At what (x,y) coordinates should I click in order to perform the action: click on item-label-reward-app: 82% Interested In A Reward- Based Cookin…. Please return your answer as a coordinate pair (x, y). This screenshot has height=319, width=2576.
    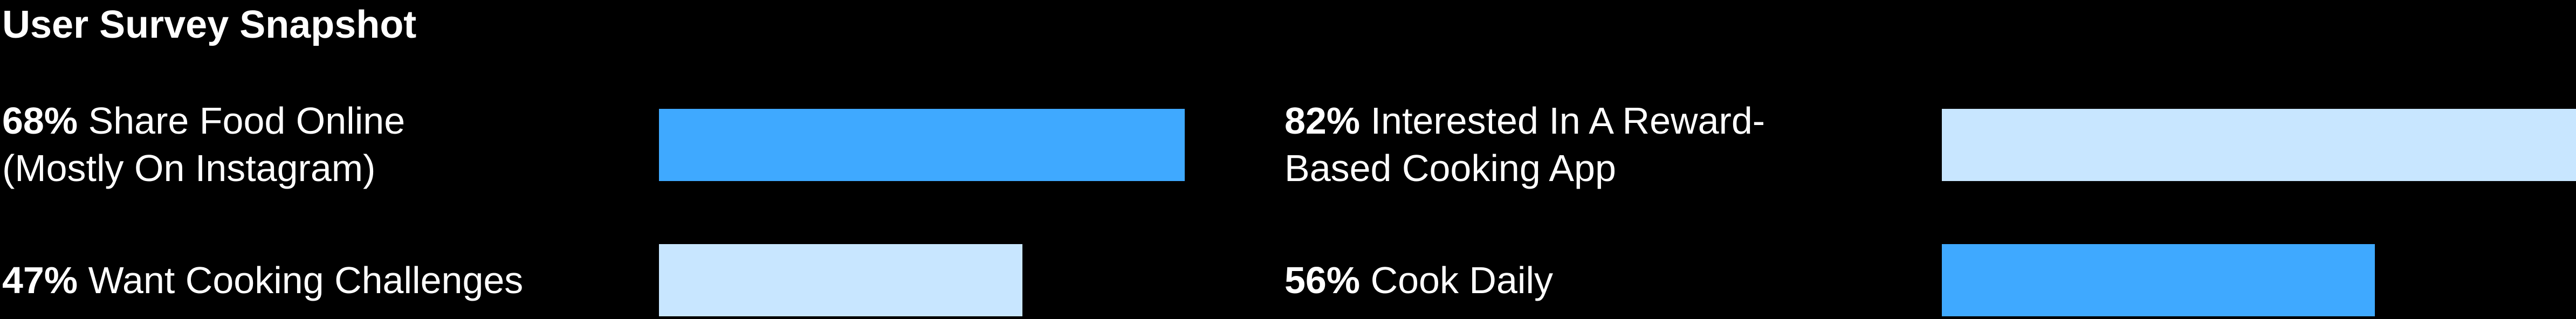
    Looking at the image, I should click on (1524, 144).